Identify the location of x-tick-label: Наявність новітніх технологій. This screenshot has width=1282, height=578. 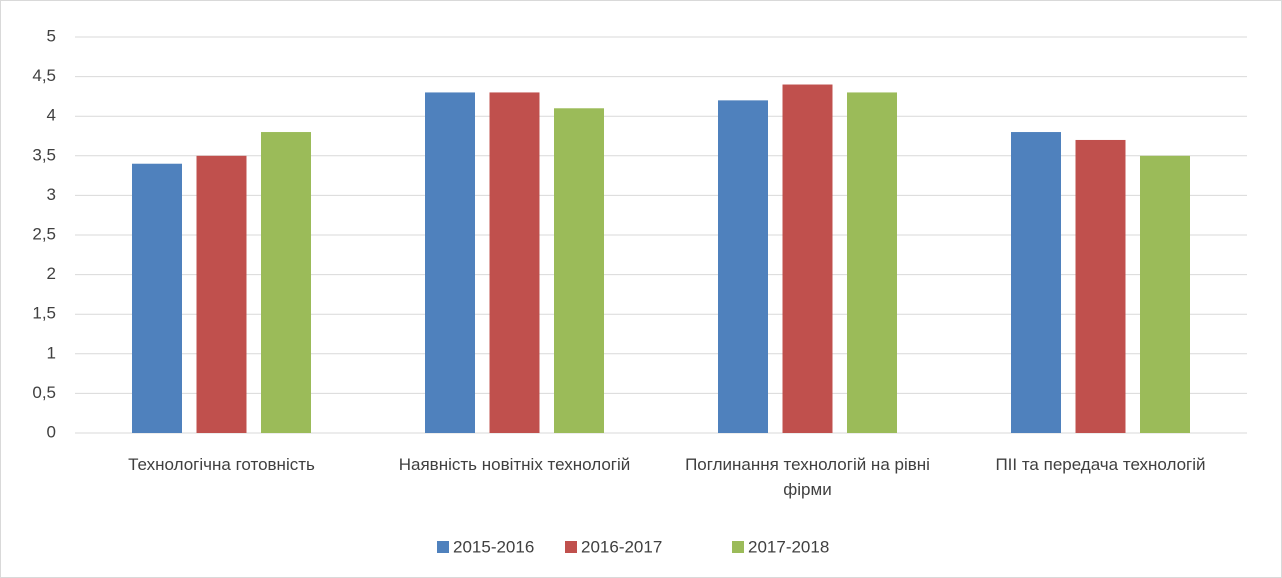
(514, 464).